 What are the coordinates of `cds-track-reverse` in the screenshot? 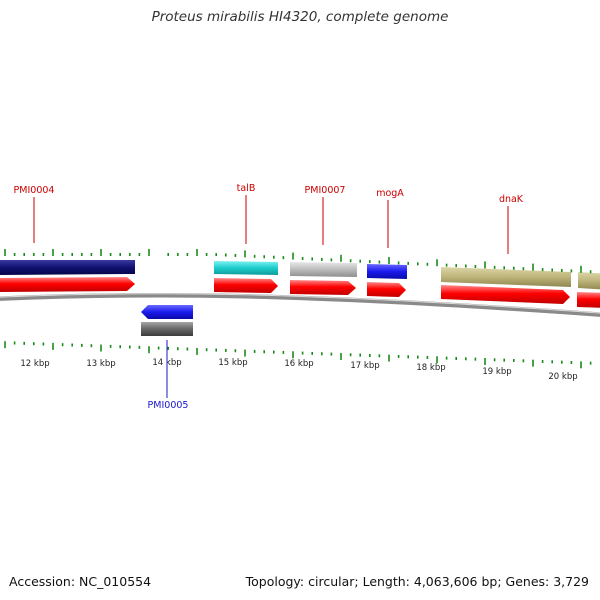 It's located at (167, 320).